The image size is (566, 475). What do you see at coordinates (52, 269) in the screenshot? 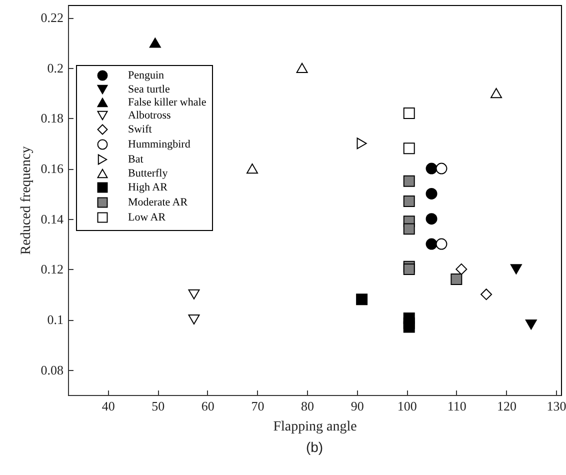
I see `y-tick-label: 0.12` at bounding box center [52, 269].